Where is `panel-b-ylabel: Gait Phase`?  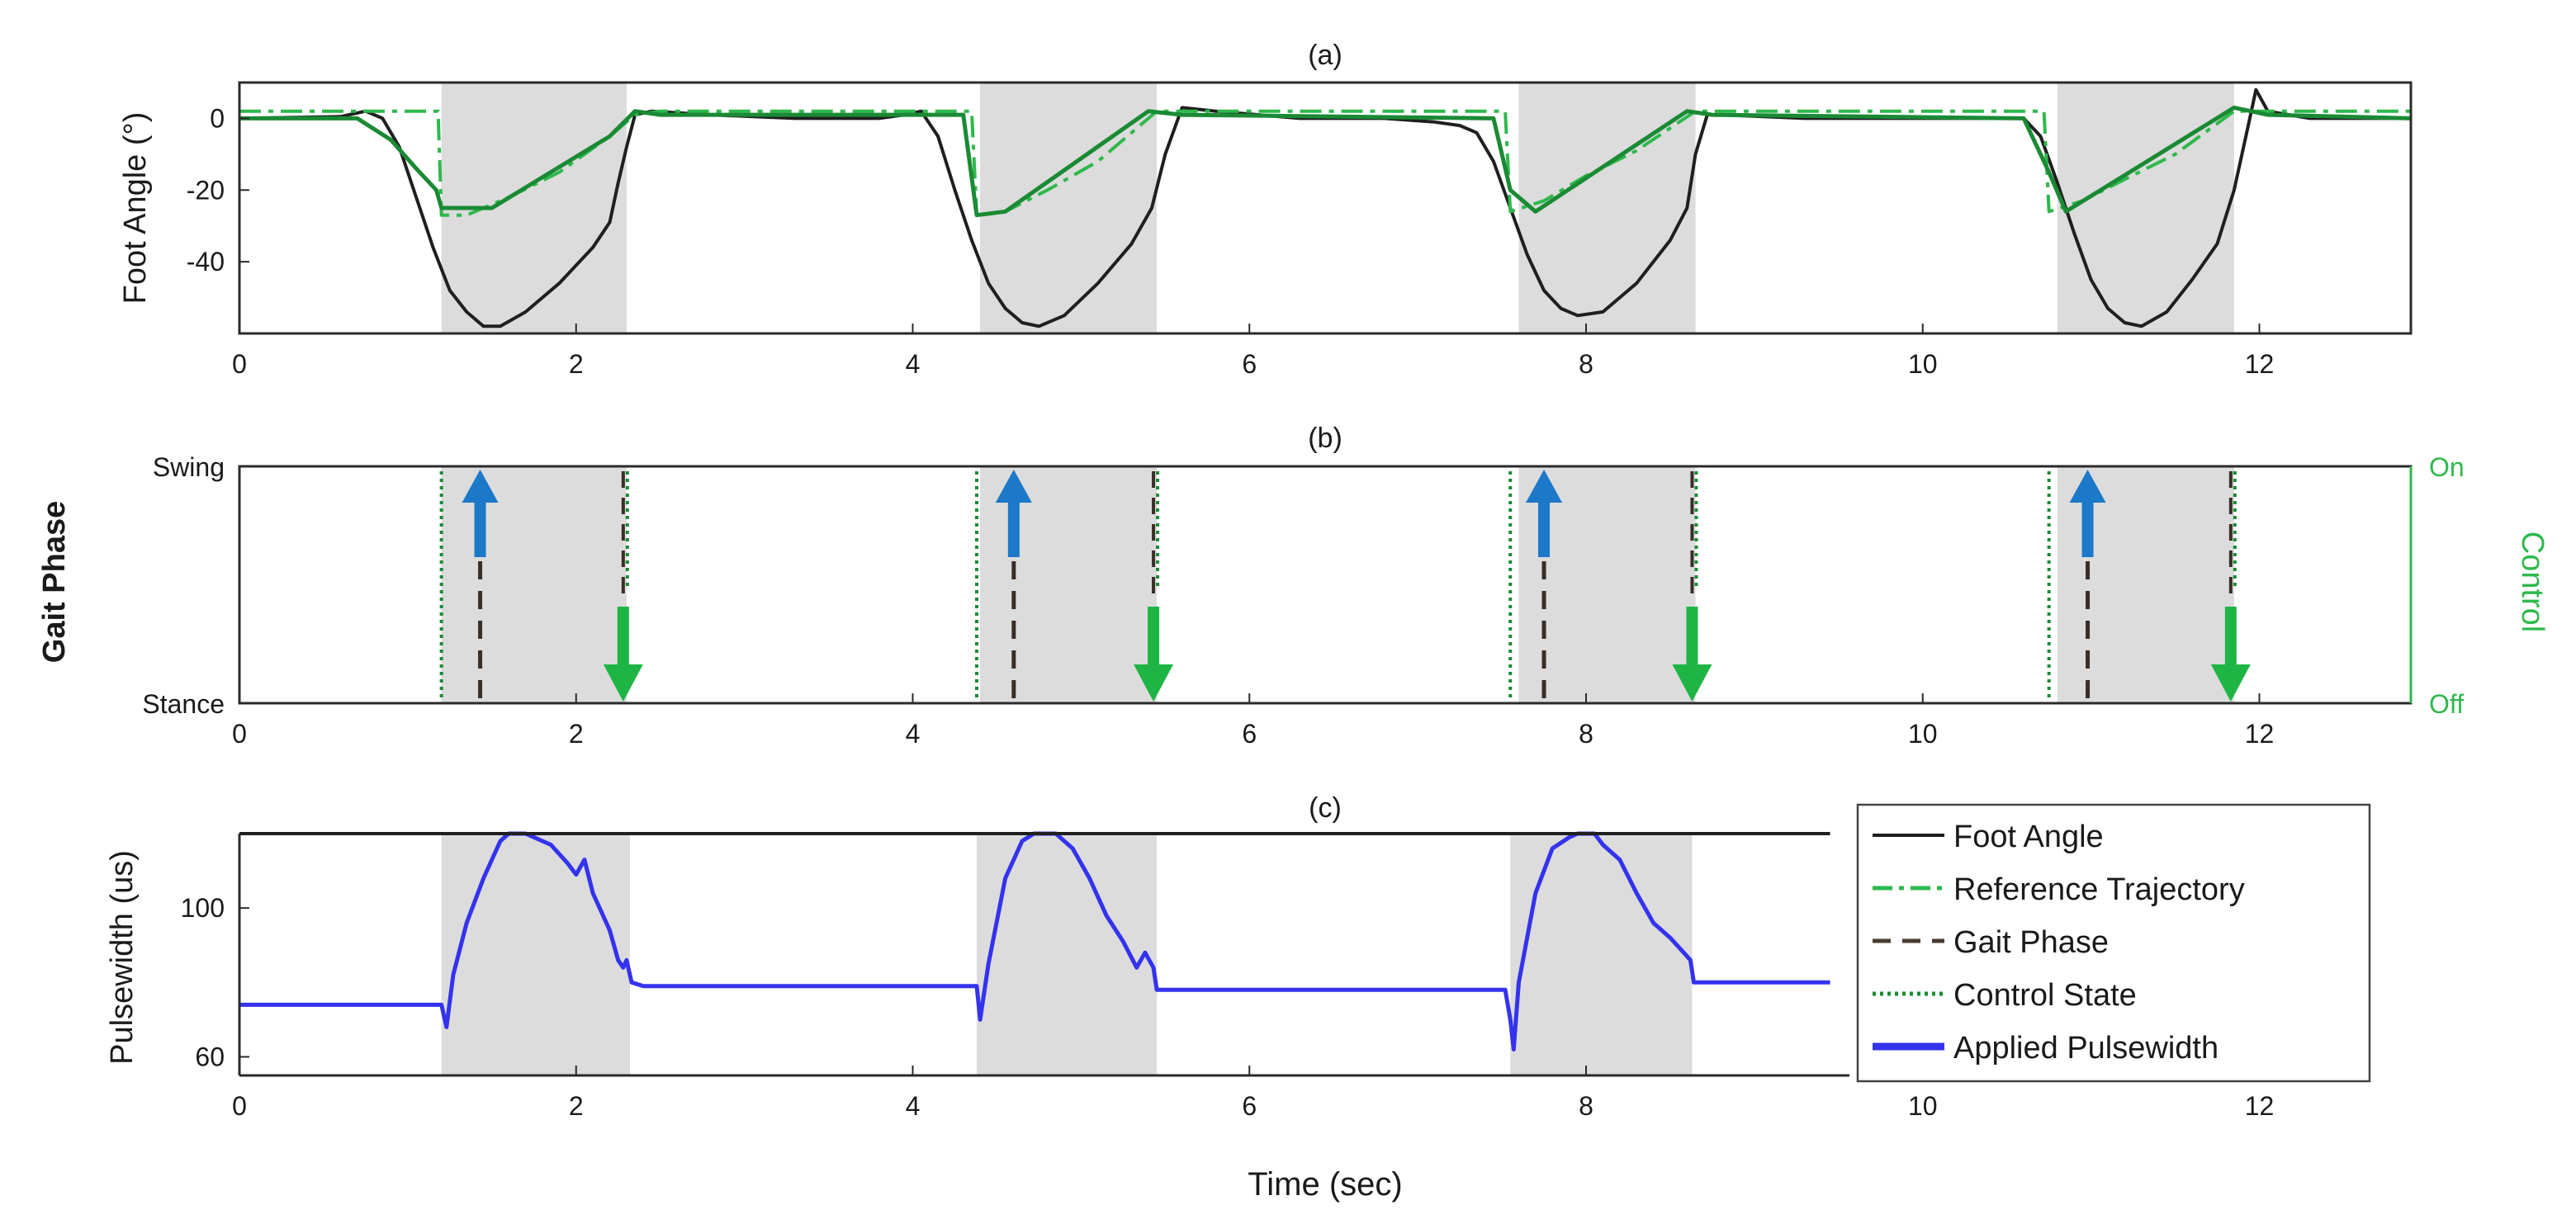
panel-b-ylabel: Gait Phase is located at coordinates (54, 582).